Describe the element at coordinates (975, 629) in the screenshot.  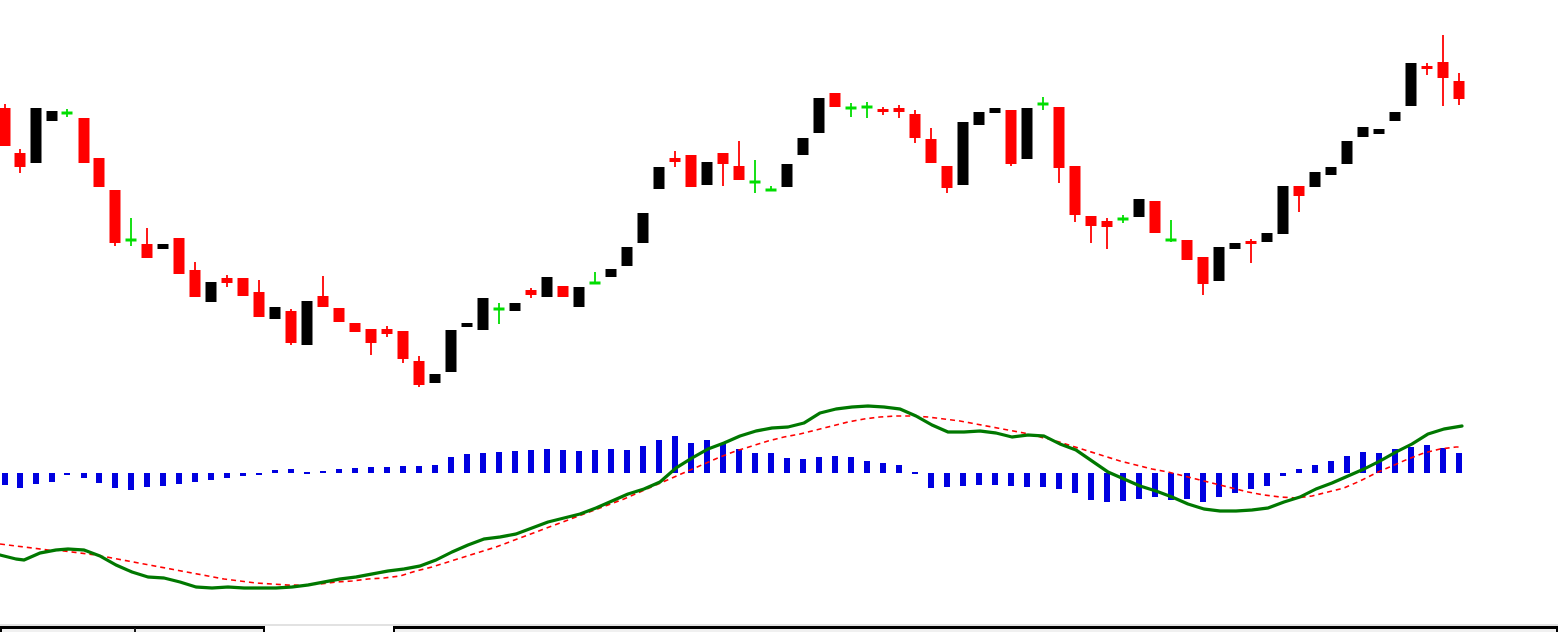
I see `bottom-panel-right` at that location.